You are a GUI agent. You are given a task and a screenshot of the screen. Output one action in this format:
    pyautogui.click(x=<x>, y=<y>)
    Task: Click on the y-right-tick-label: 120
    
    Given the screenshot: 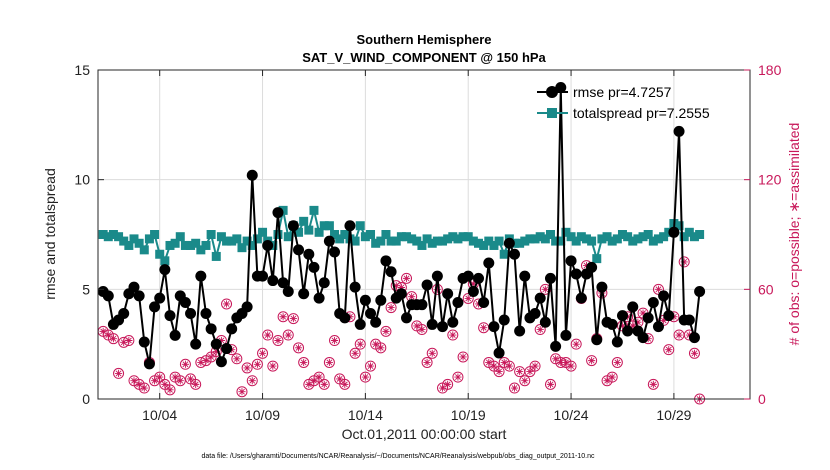 What is the action you would take?
    pyautogui.click(x=770, y=180)
    